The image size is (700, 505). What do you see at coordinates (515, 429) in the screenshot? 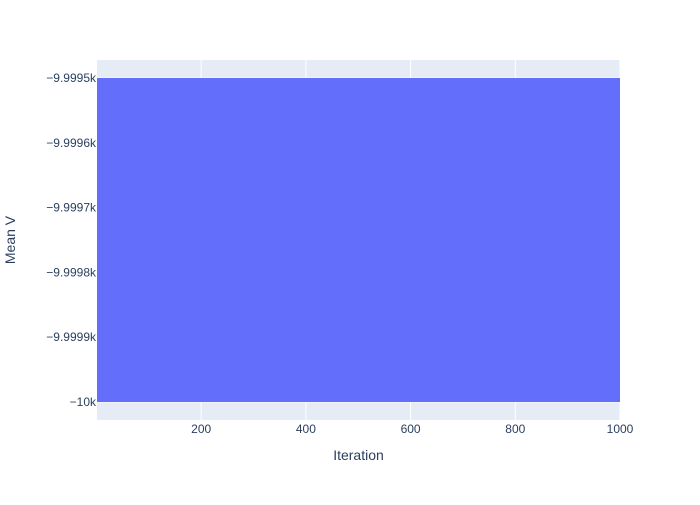
I see `x-tick-label: 800` at bounding box center [515, 429].